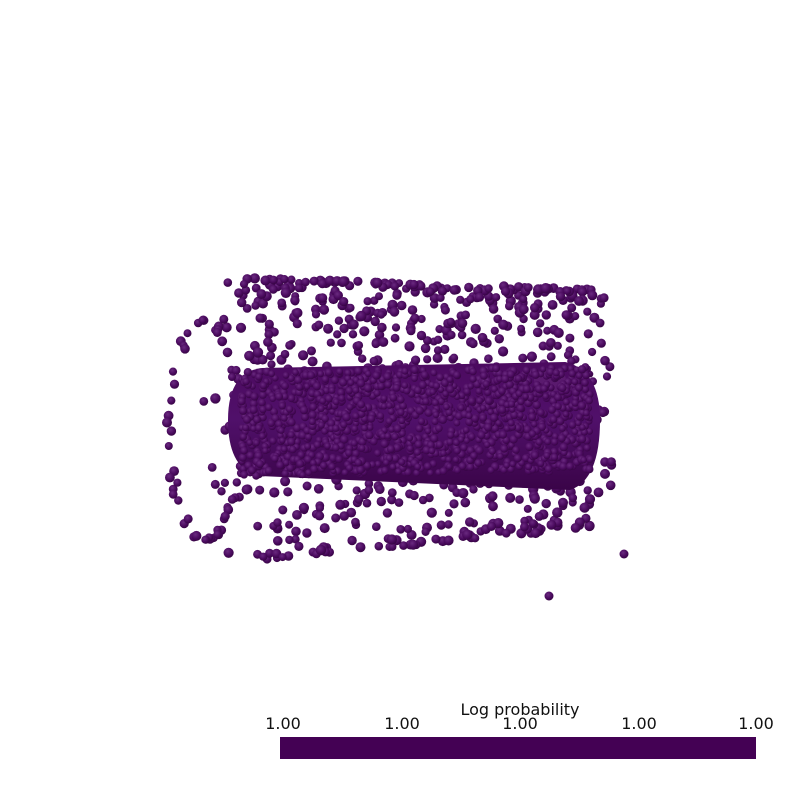 Image resolution: width=800 pixels, height=800 pixels. What do you see at coordinates (415, 421) in the screenshot?
I see `cylinder-surface-points` at bounding box center [415, 421].